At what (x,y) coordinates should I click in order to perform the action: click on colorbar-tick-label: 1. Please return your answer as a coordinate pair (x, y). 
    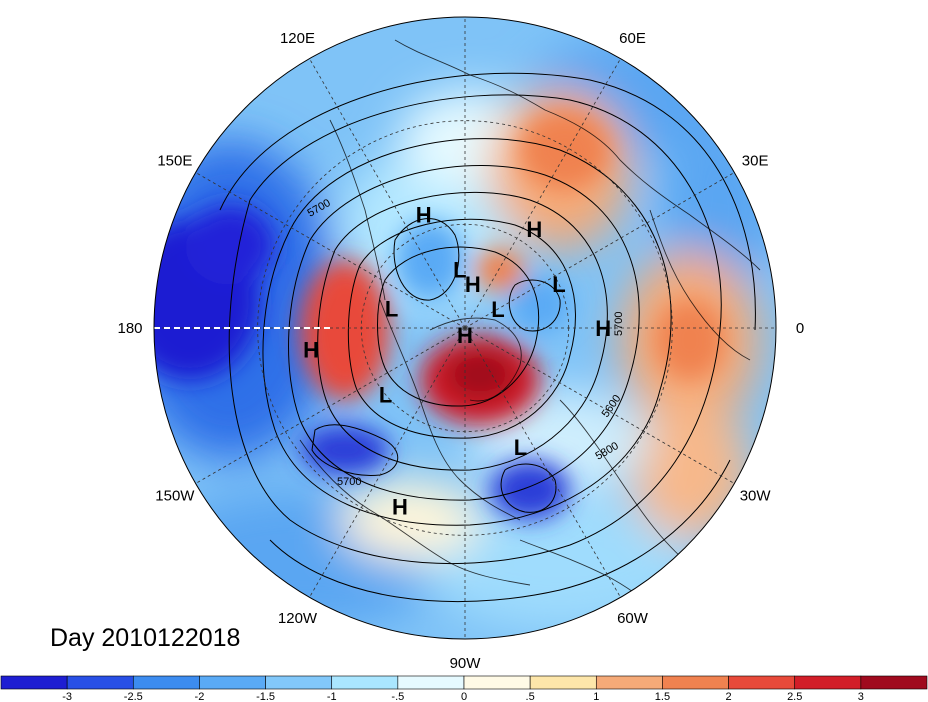
    Looking at the image, I should click on (596, 696).